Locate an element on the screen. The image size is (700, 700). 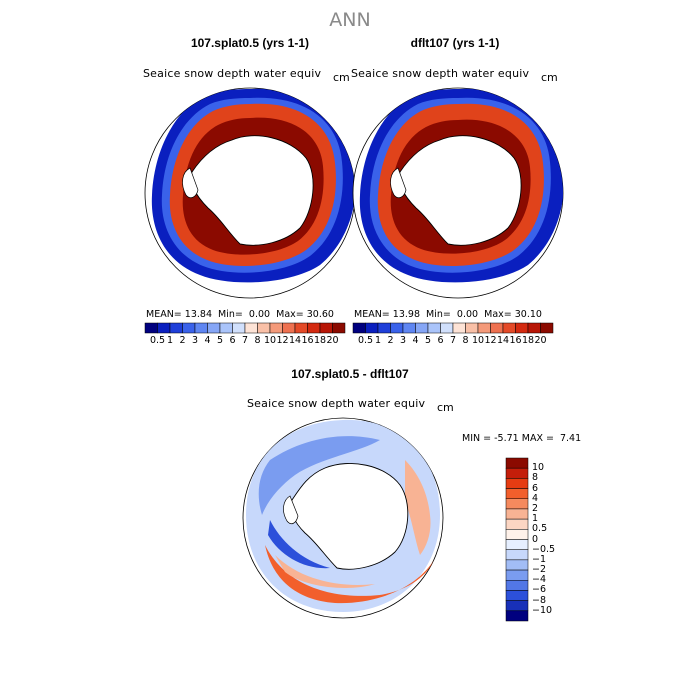
left-colorbar-tick-label: 1 is located at coordinates (170, 340).